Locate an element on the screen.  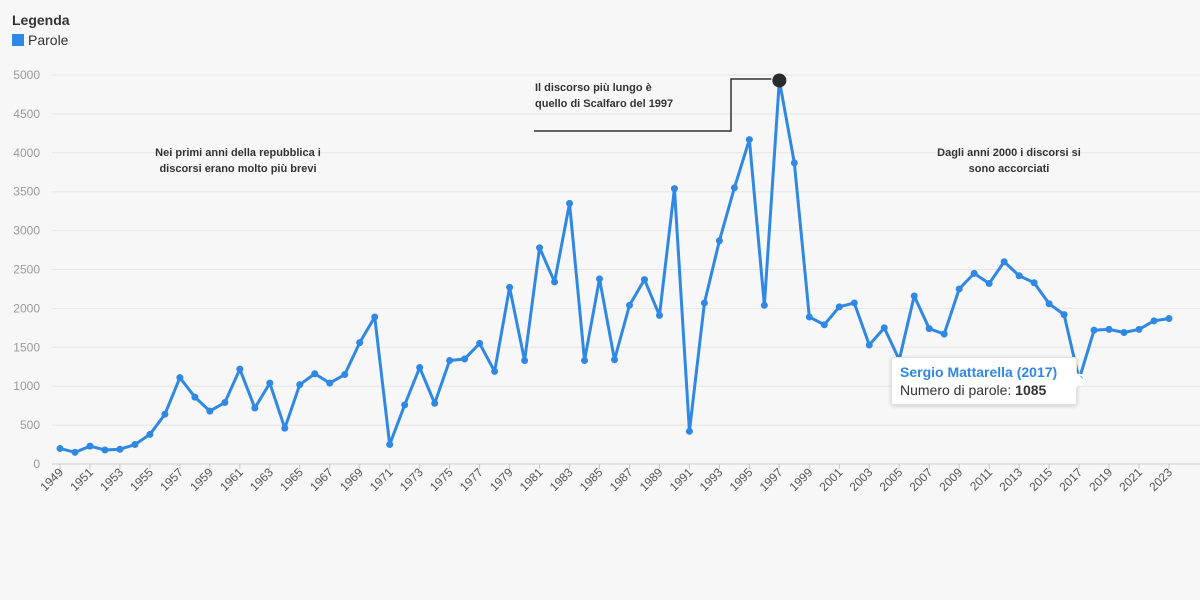
y-tick-label: 3500 is located at coordinates (26, 192).